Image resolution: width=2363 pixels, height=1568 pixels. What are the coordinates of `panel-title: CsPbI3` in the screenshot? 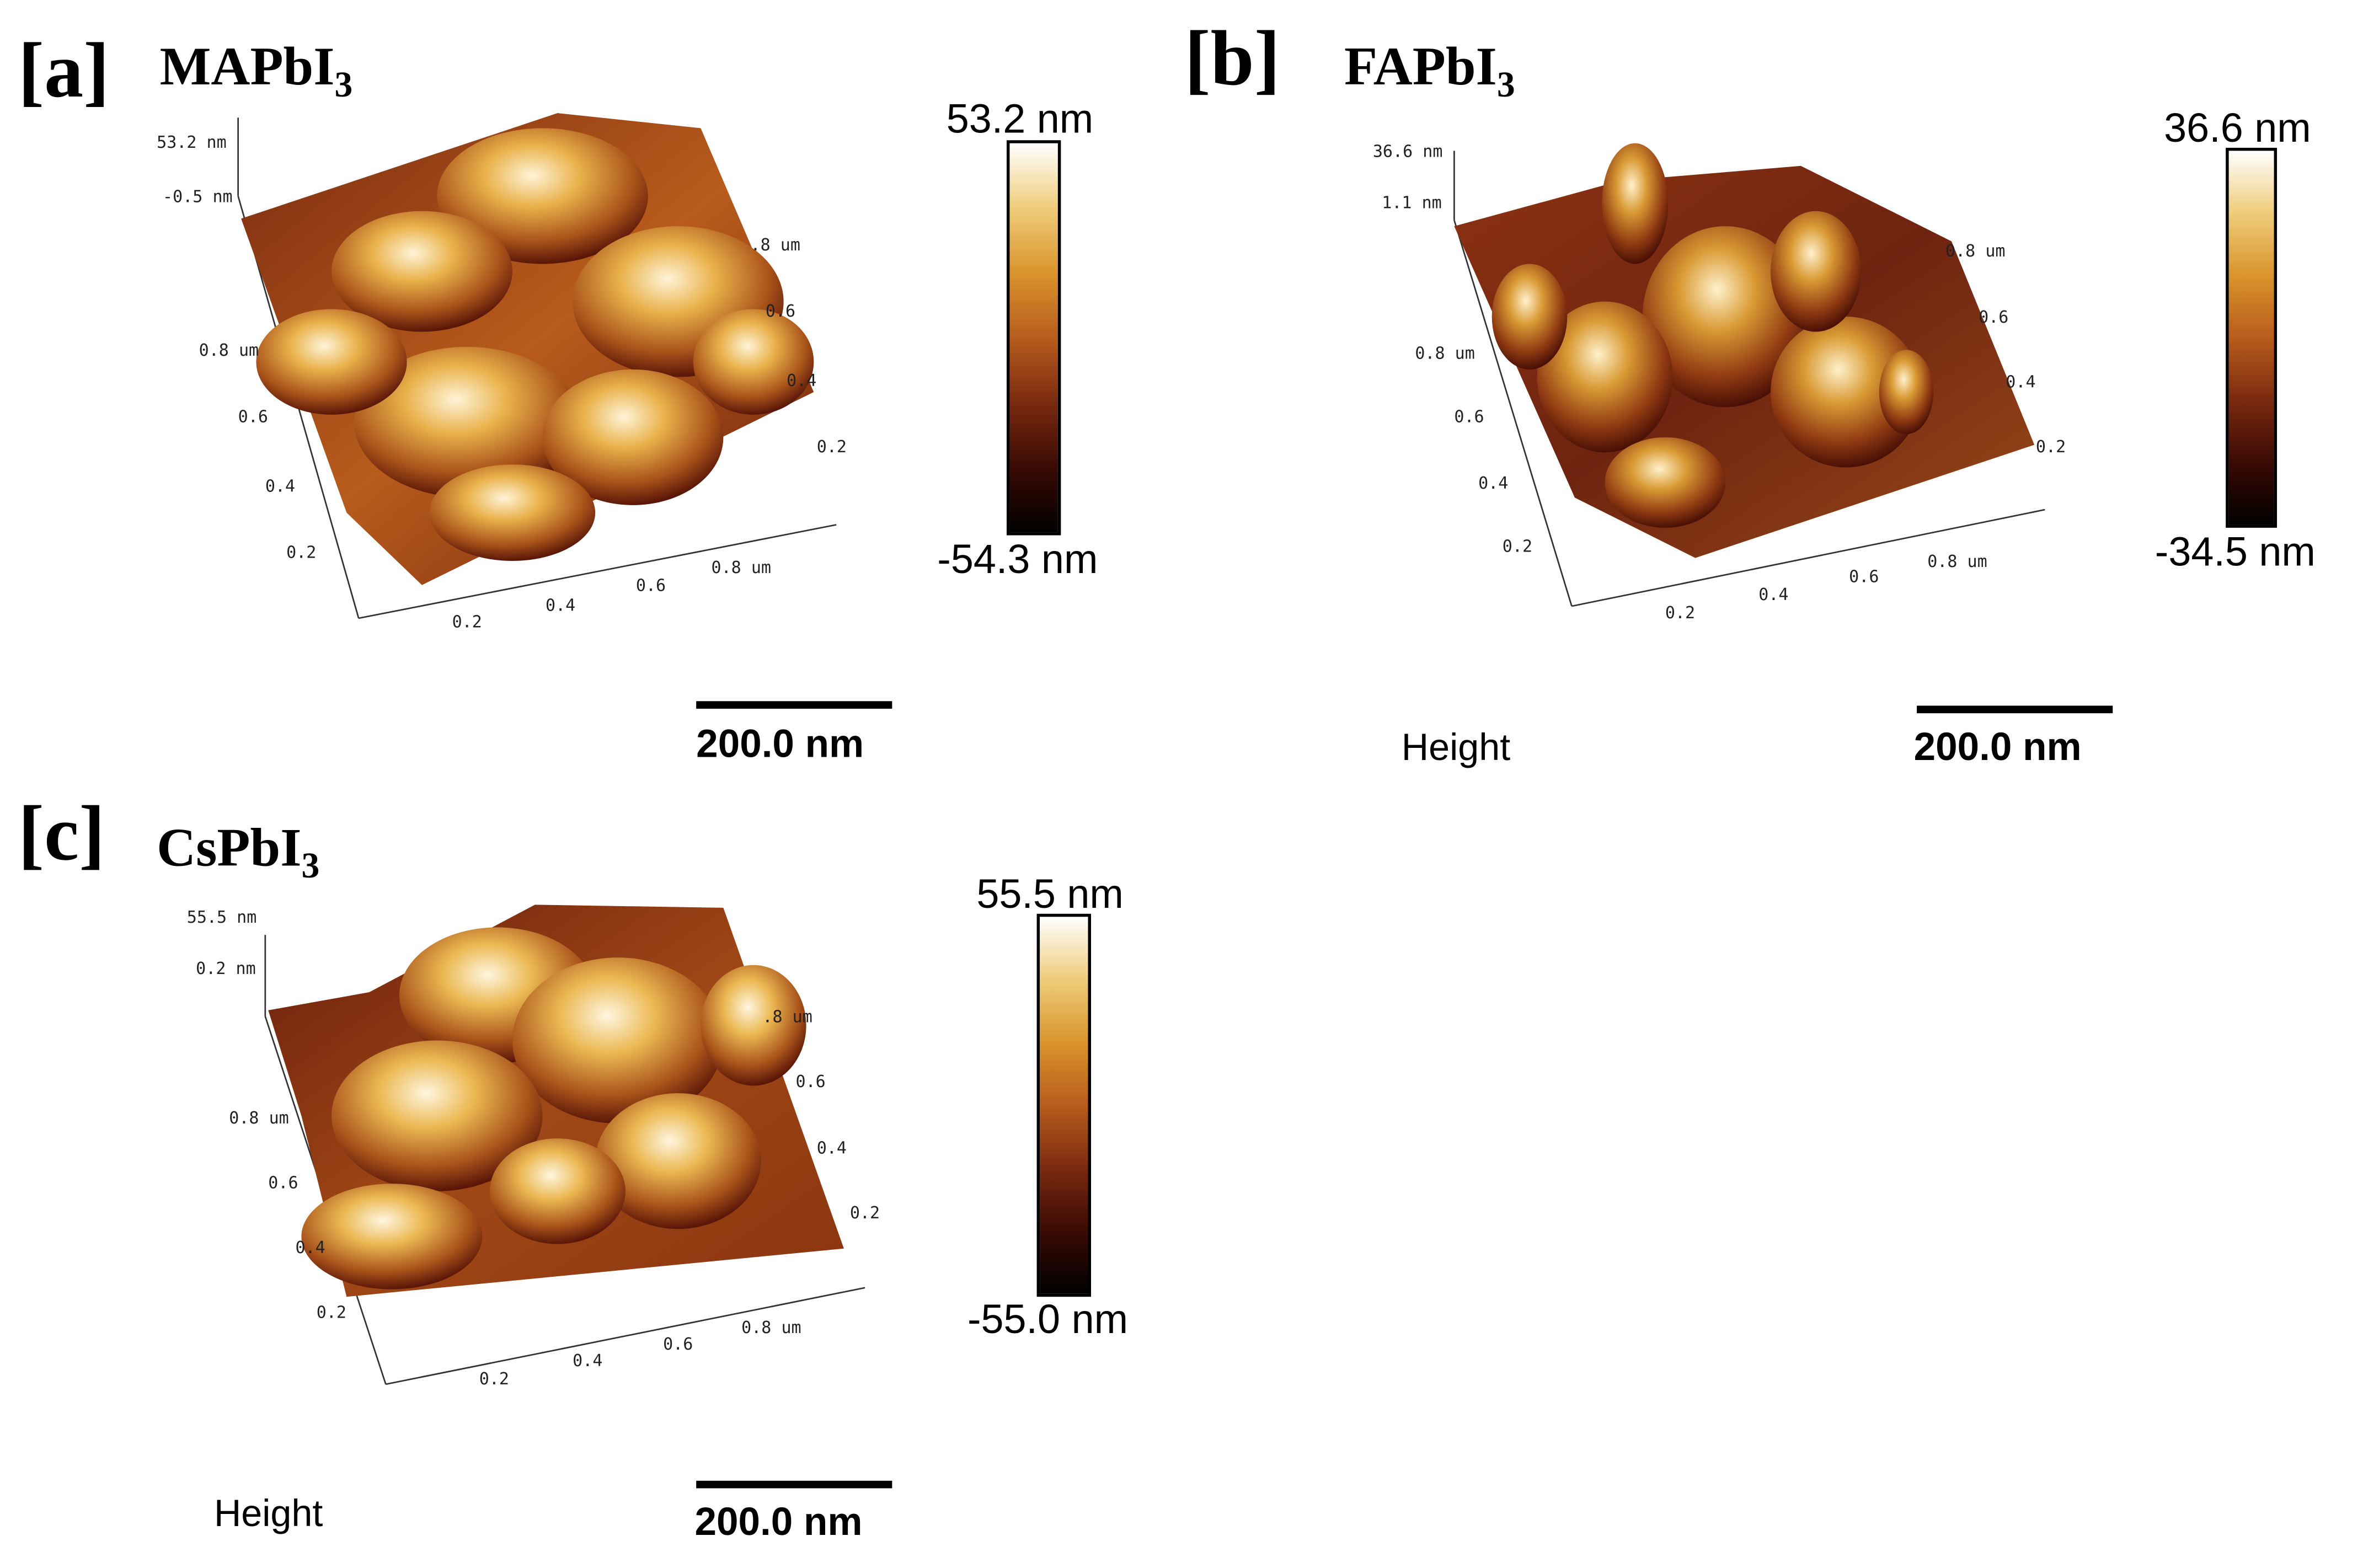 It's located at (238, 851).